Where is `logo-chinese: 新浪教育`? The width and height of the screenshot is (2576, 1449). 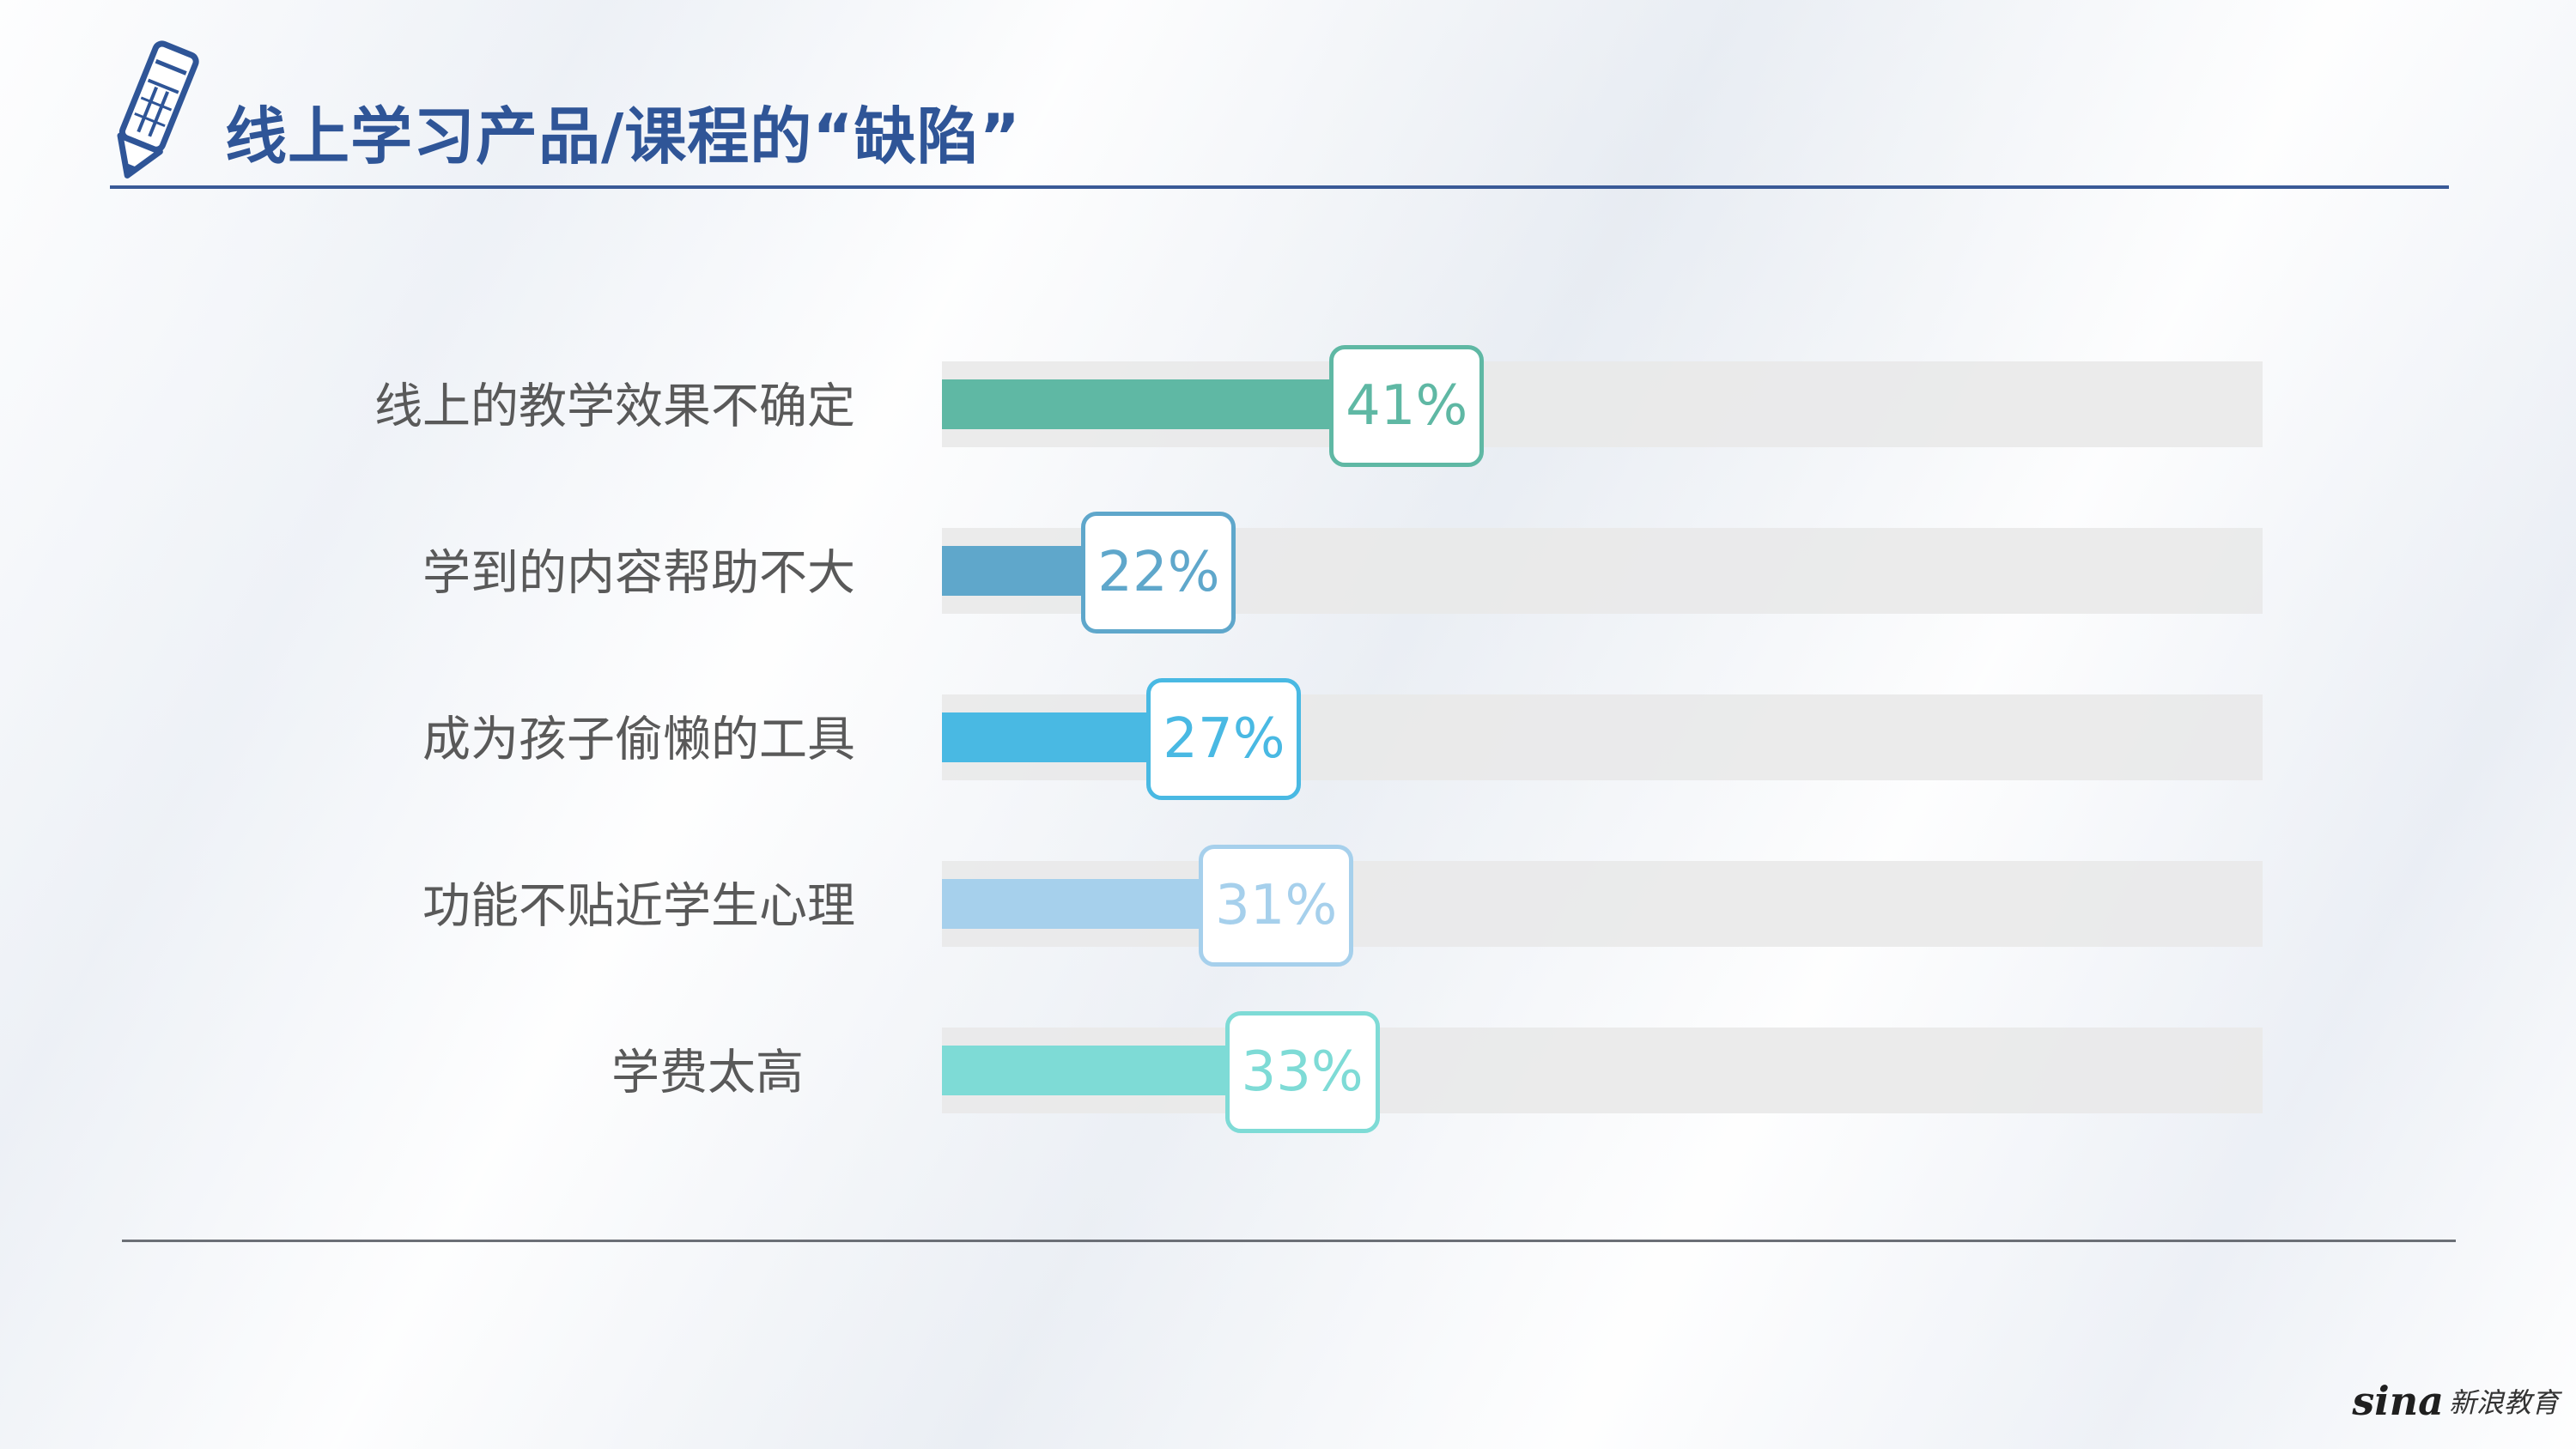
logo-chinese: 新浪教育 is located at coordinates (2503, 1402).